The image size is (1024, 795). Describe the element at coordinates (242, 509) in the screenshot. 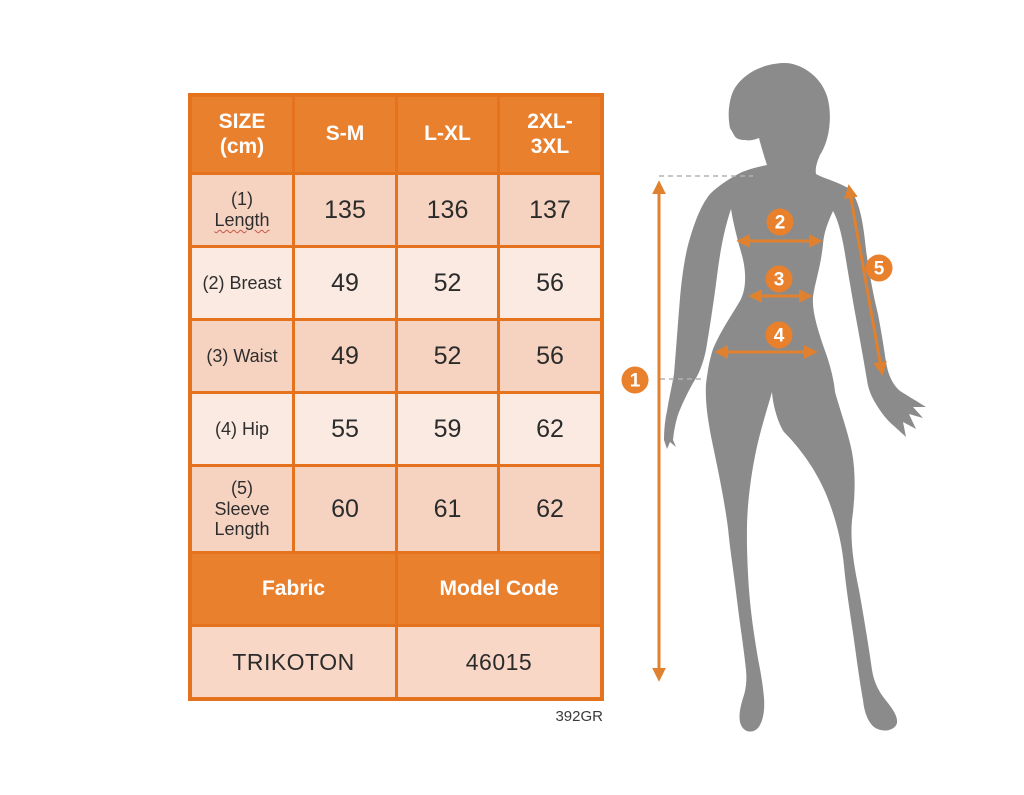

I see `row-label-sleeve-length: (5) Sleeve Length` at that location.